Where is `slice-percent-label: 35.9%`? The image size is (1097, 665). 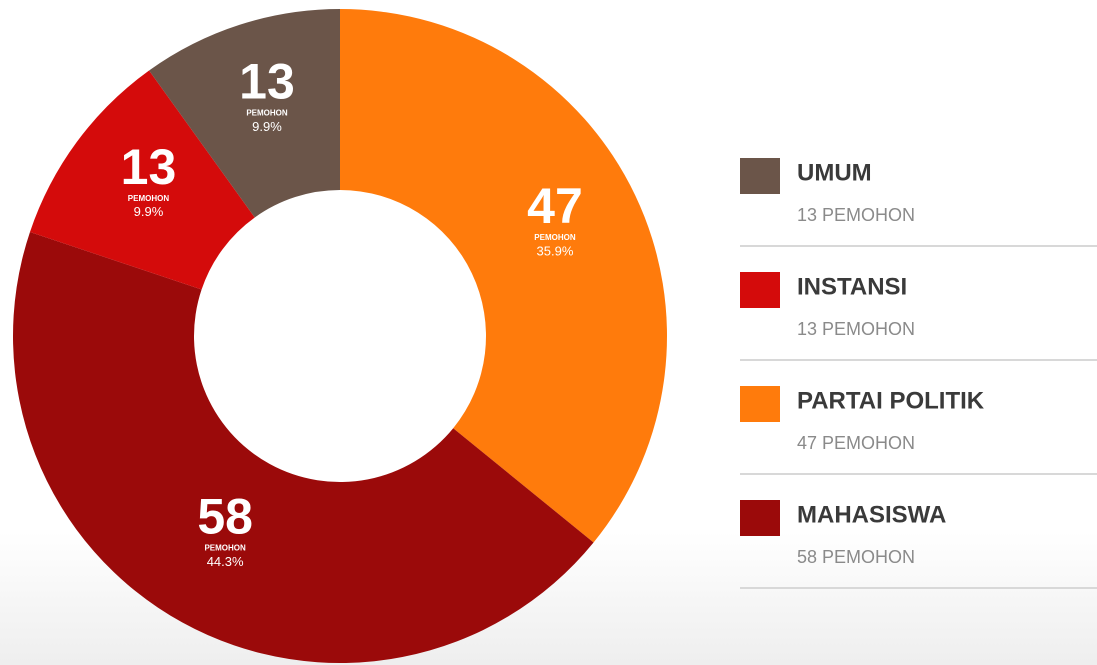
slice-percent-label: 35.9% is located at coordinates (555, 250).